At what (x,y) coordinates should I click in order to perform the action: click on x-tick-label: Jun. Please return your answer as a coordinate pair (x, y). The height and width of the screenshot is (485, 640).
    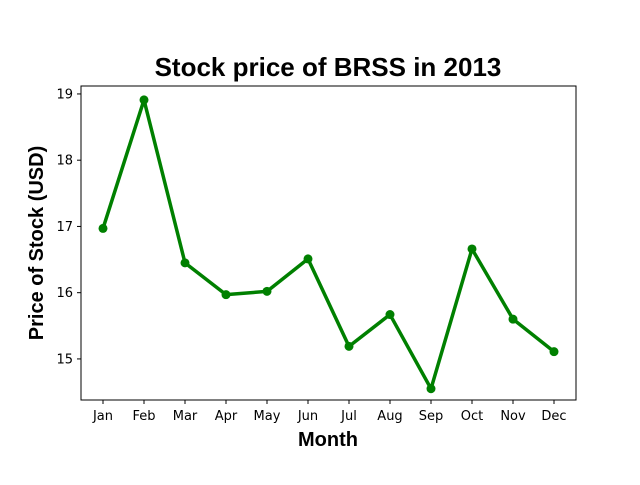
    Looking at the image, I should click on (307, 416).